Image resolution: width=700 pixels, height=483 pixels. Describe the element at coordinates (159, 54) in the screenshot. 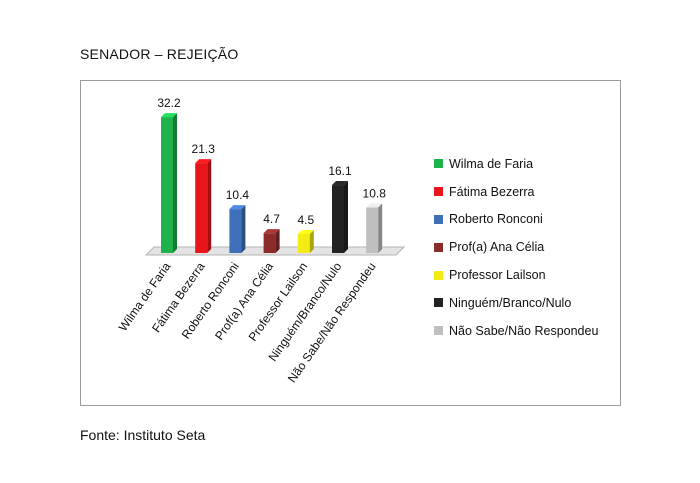

I see `chart-heading: SENADOR – REJEIÇÃO` at that location.